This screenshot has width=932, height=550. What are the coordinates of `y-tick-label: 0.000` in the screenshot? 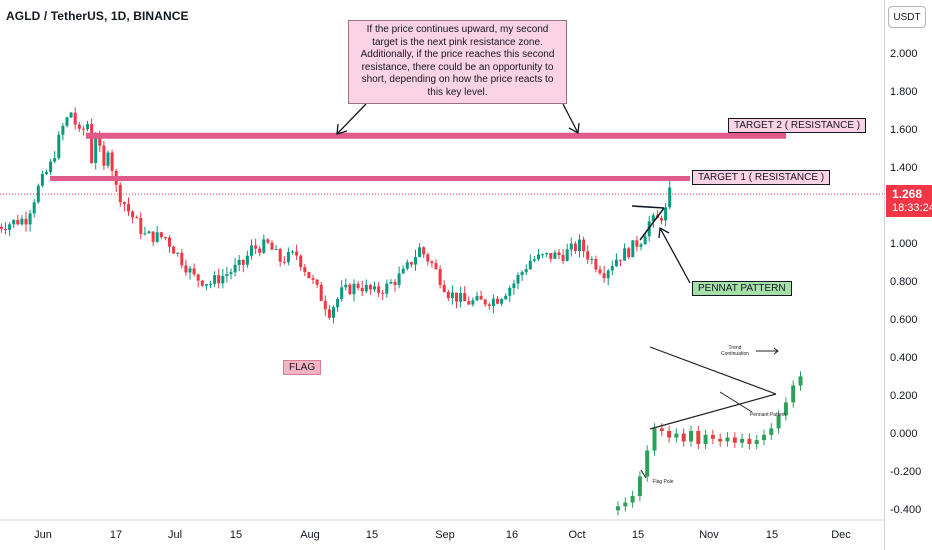 It's located at (904, 434).